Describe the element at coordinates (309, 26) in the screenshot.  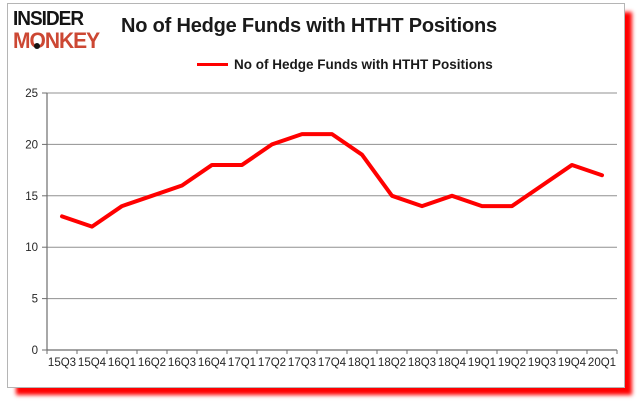
I see `chart-title: No of Hedge Funds with HTHT Positions` at that location.